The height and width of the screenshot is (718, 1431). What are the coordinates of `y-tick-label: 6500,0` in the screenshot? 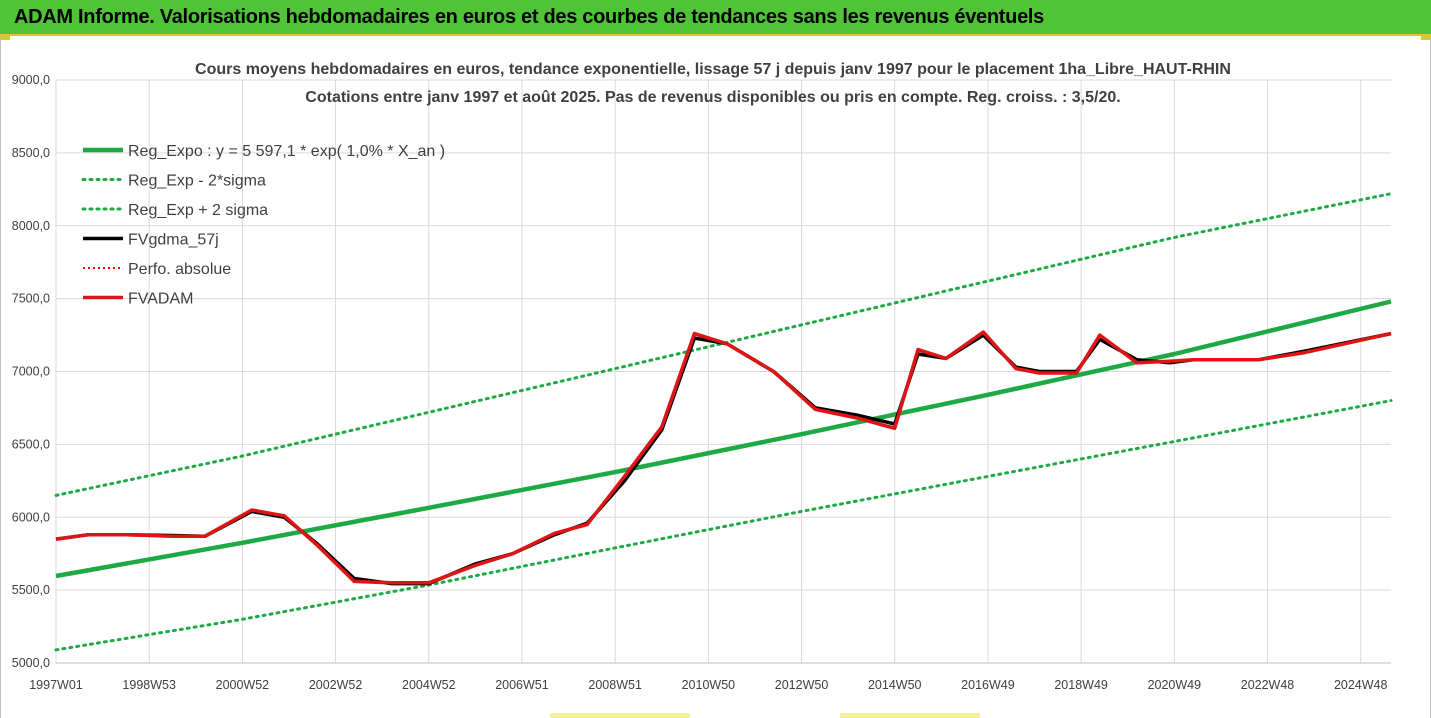 It's located at (31, 444).